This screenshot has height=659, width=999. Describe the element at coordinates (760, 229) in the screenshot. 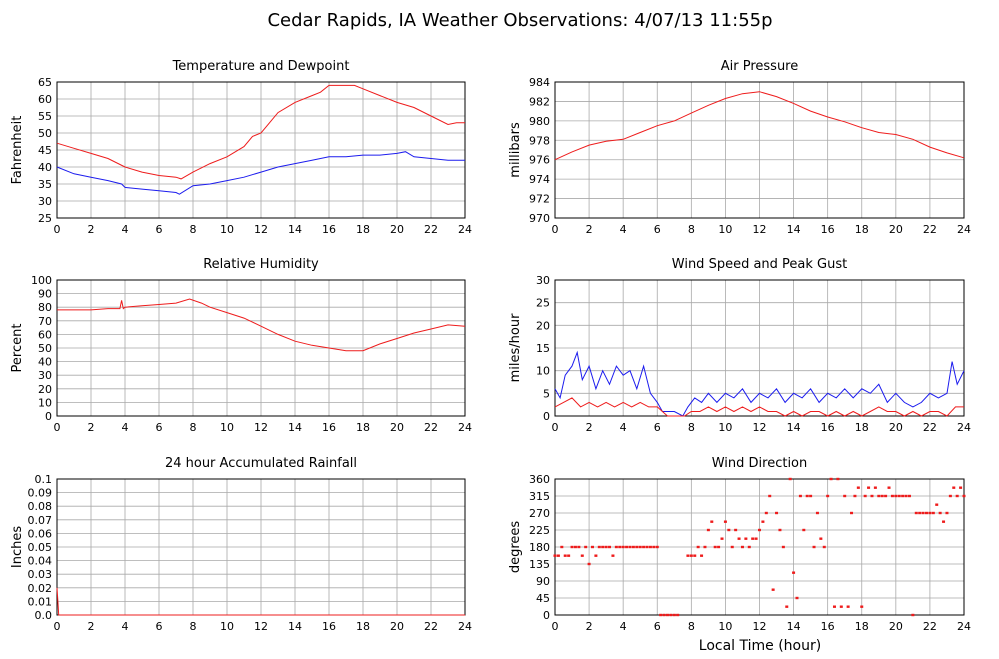

I see `x-tick-label: 12` at that location.